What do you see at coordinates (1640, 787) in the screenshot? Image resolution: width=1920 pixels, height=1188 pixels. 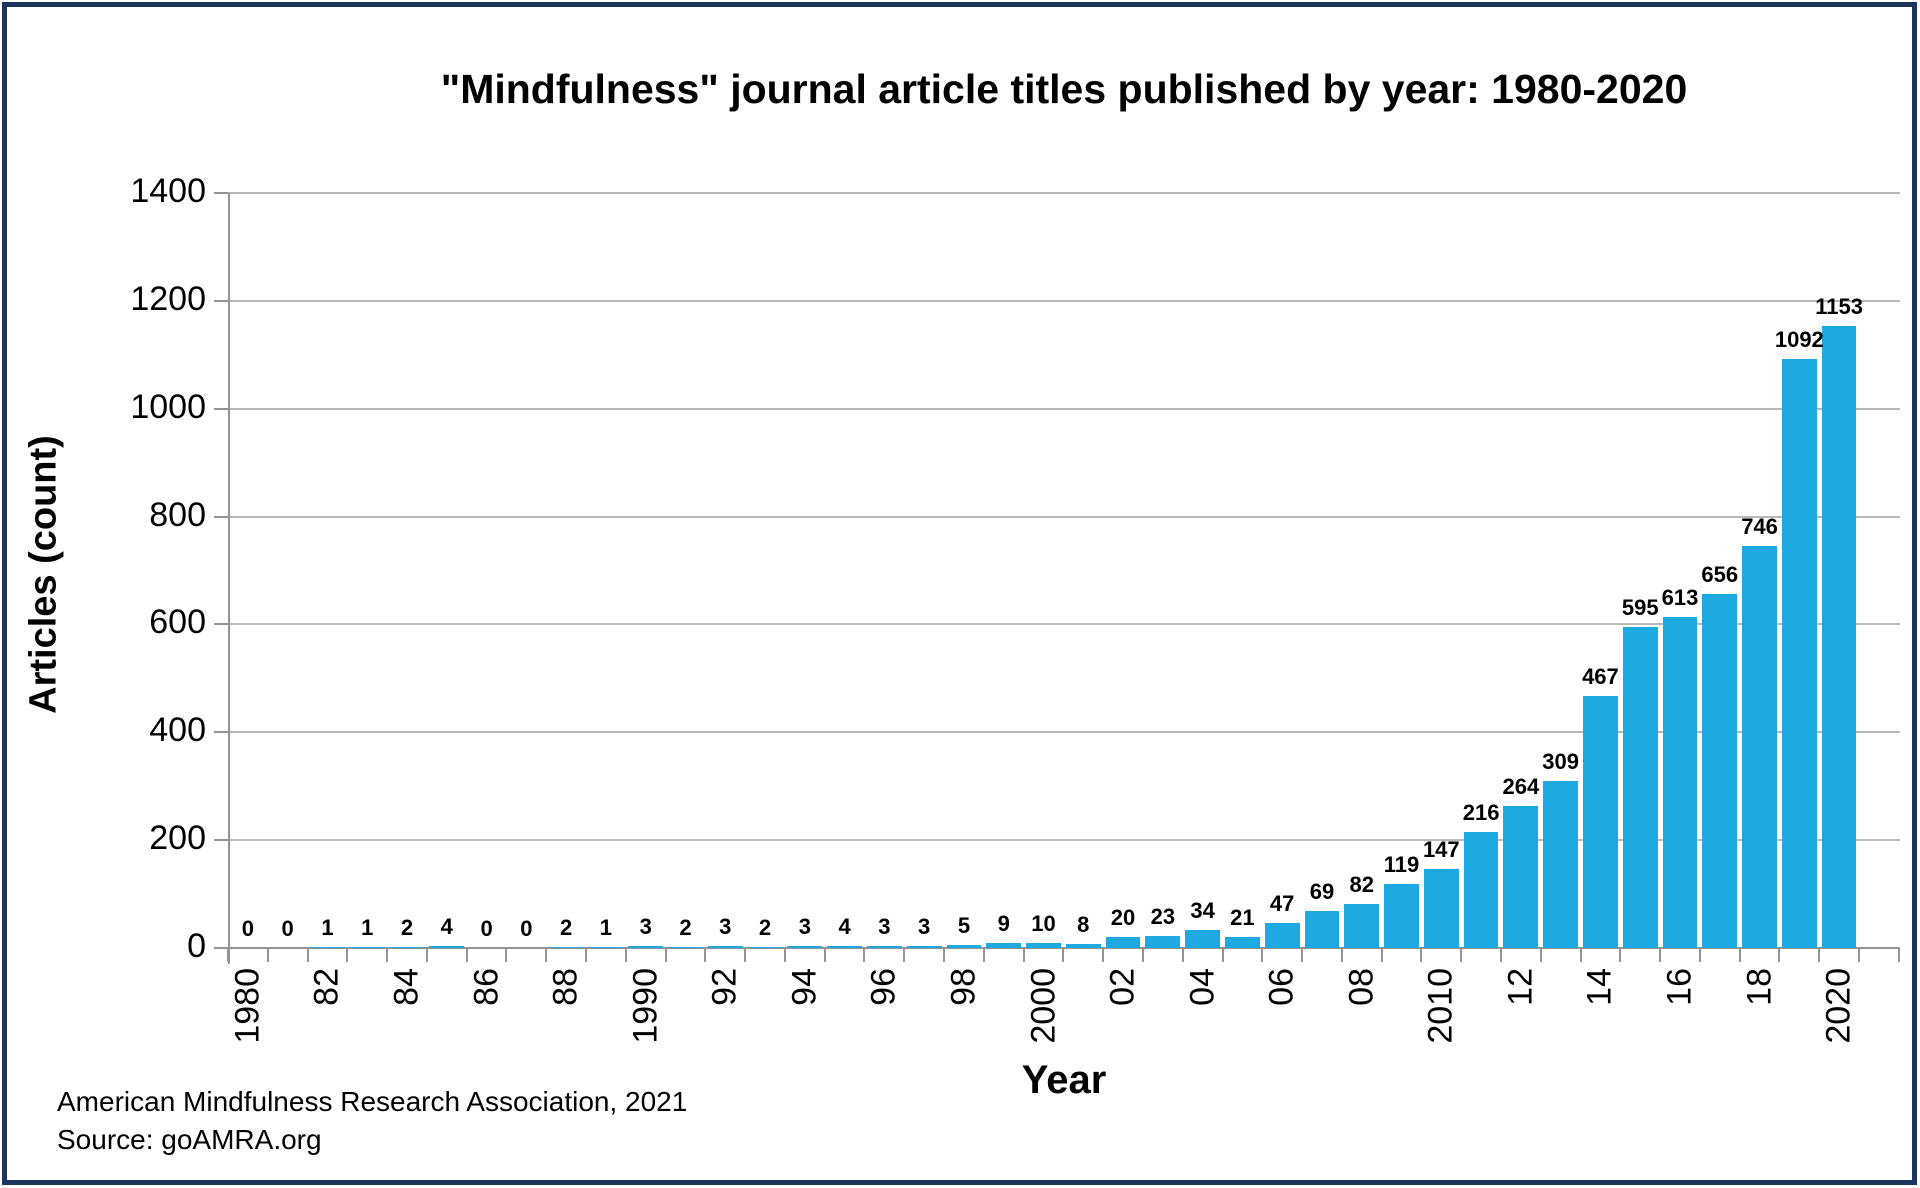 I see `bar-2015` at bounding box center [1640, 787].